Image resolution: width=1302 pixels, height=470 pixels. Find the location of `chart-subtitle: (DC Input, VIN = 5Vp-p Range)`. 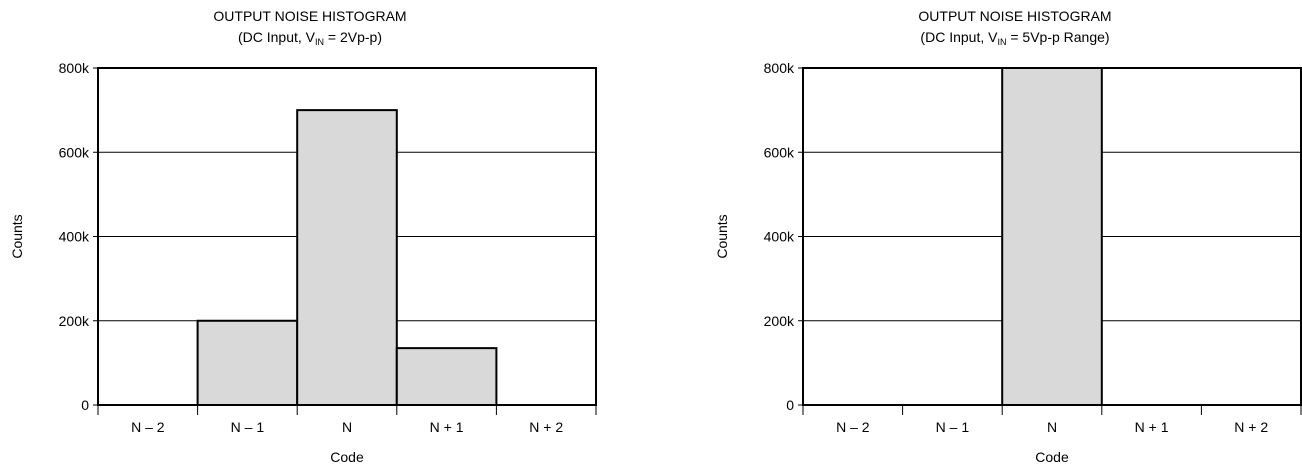

chart-subtitle: (DC Input, VIN = 5Vp-p Range) is located at coordinates (1015, 38).